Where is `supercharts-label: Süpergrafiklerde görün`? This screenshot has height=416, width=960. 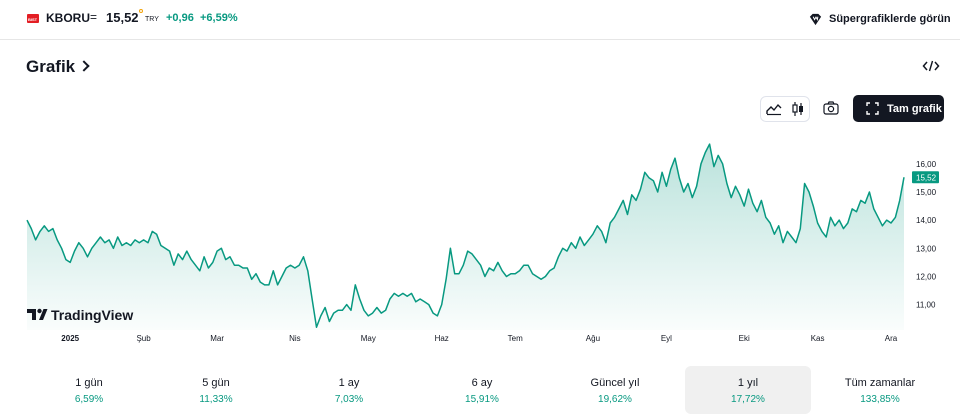
supercharts-label: Süpergrafiklerde görün is located at coordinates (890, 19).